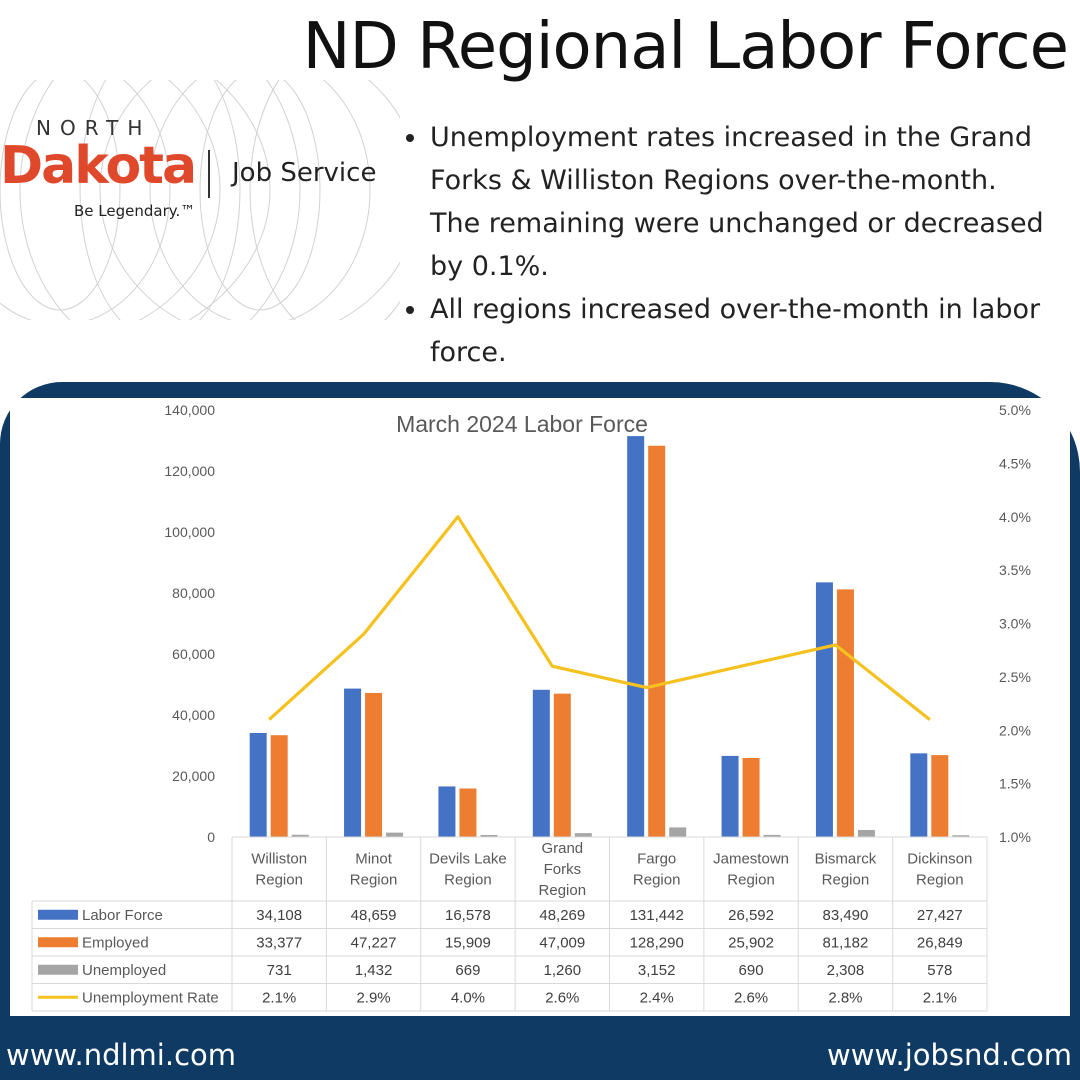 This screenshot has width=1080, height=1080. I want to click on category-label: Jamestown, so click(751, 859).